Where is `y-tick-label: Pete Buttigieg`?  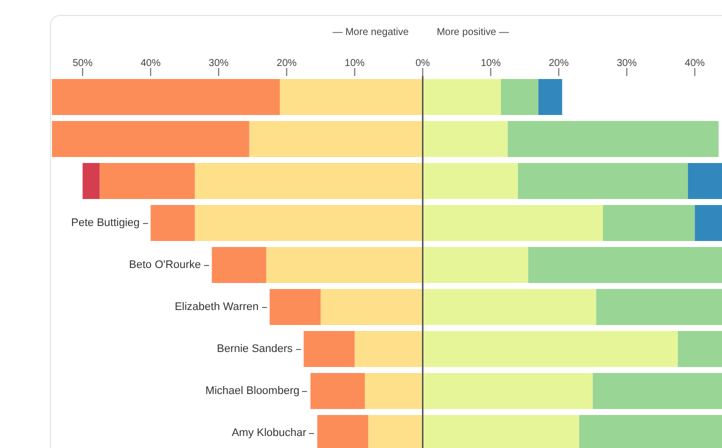
y-tick-label: Pete Buttigieg is located at coordinates (106, 223).